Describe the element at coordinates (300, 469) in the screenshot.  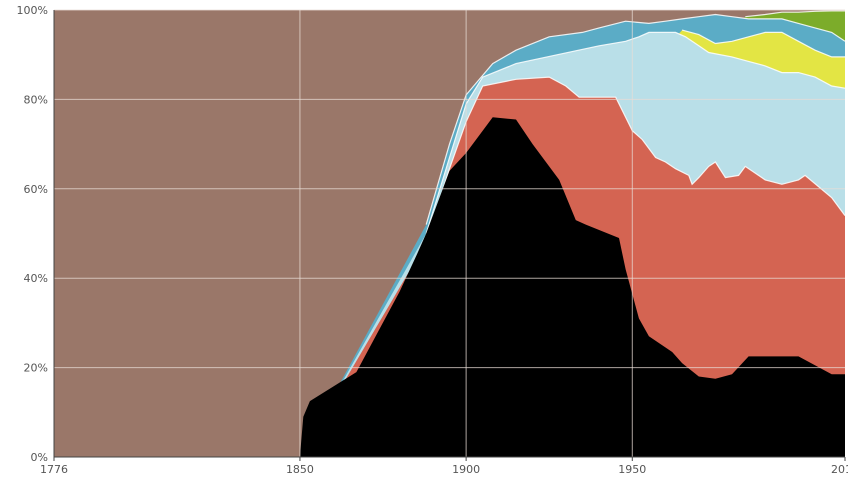
I see `x-tick-label: 1850` at that location.